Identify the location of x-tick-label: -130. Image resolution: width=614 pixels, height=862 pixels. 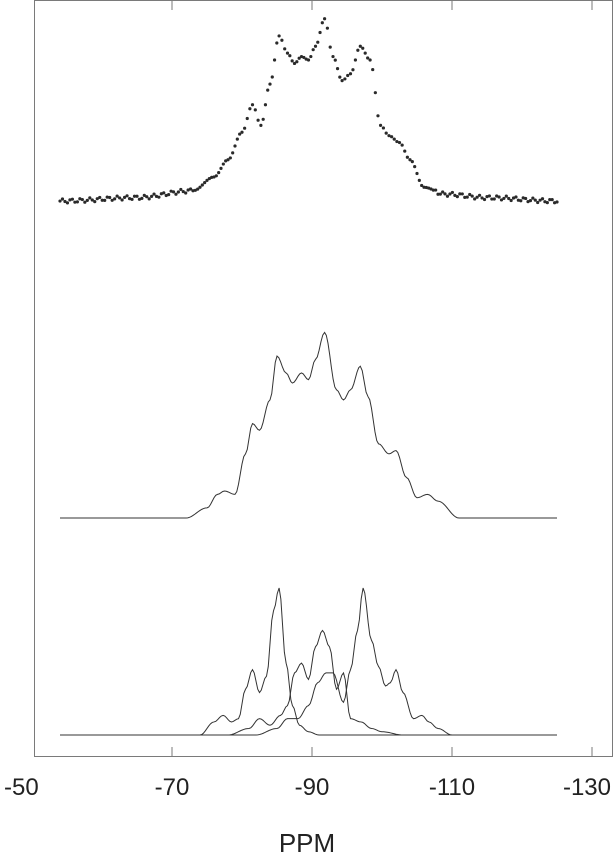
(587, 787).